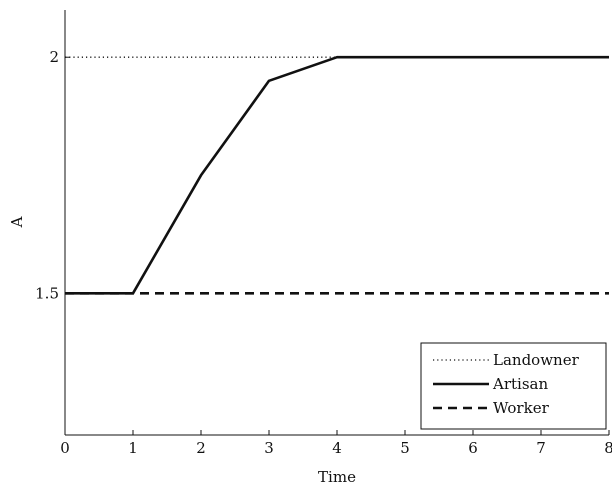 This screenshot has width=612, height=487. Describe the element at coordinates (536, 360) in the screenshot. I see `legend-label: Landowner` at that location.